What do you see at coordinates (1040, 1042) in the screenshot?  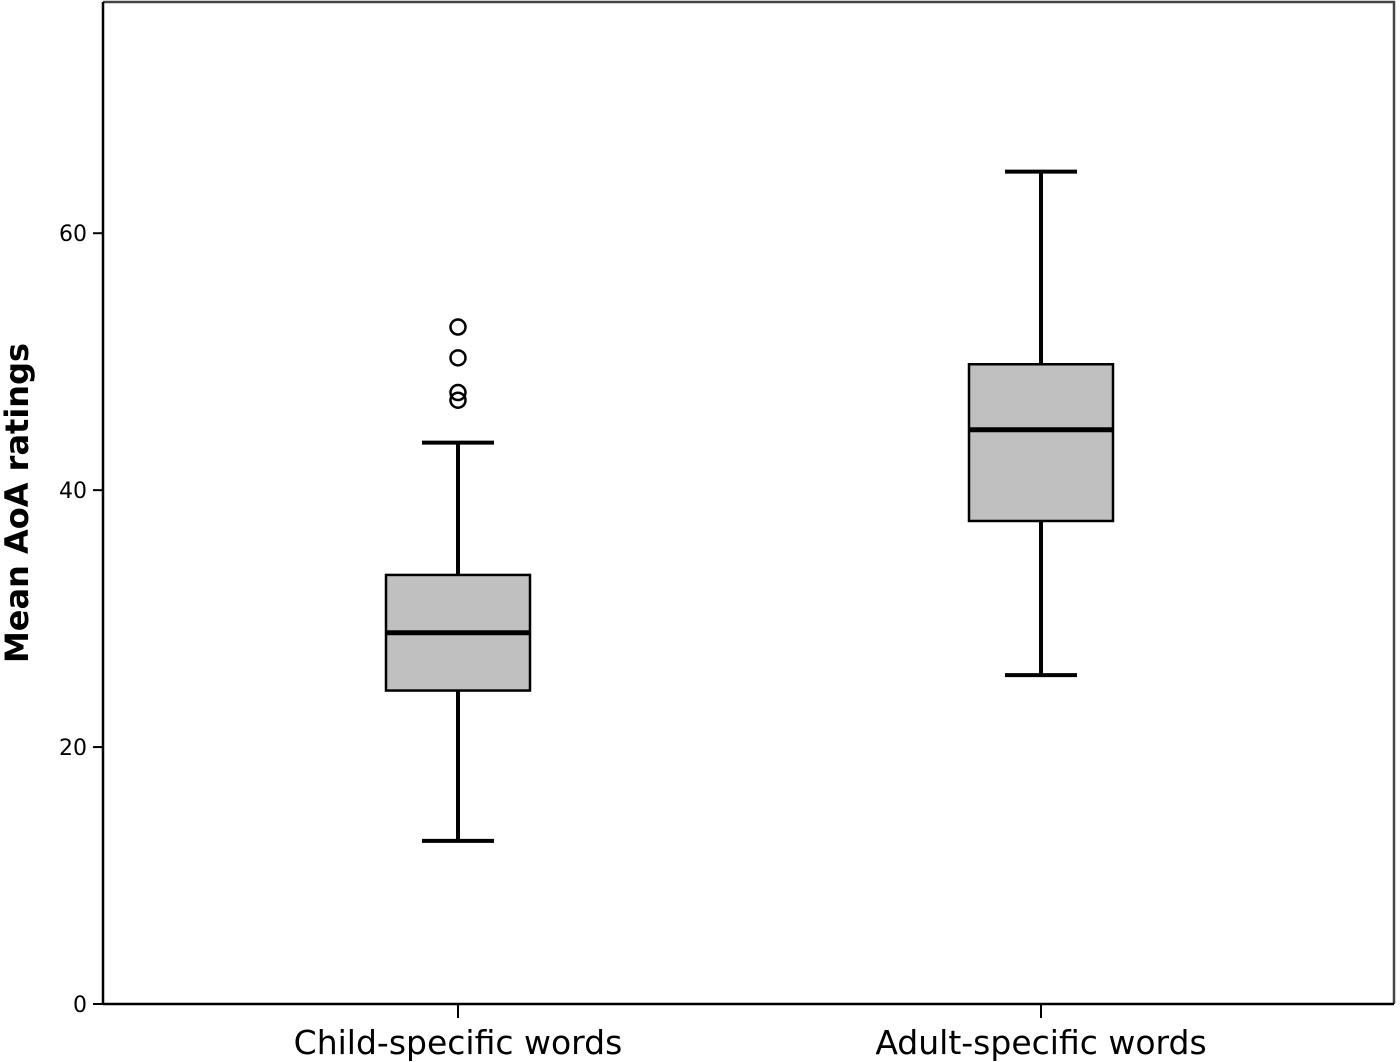 I see `x-category-label: Adult-specific words` at bounding box center [1040, 1042].